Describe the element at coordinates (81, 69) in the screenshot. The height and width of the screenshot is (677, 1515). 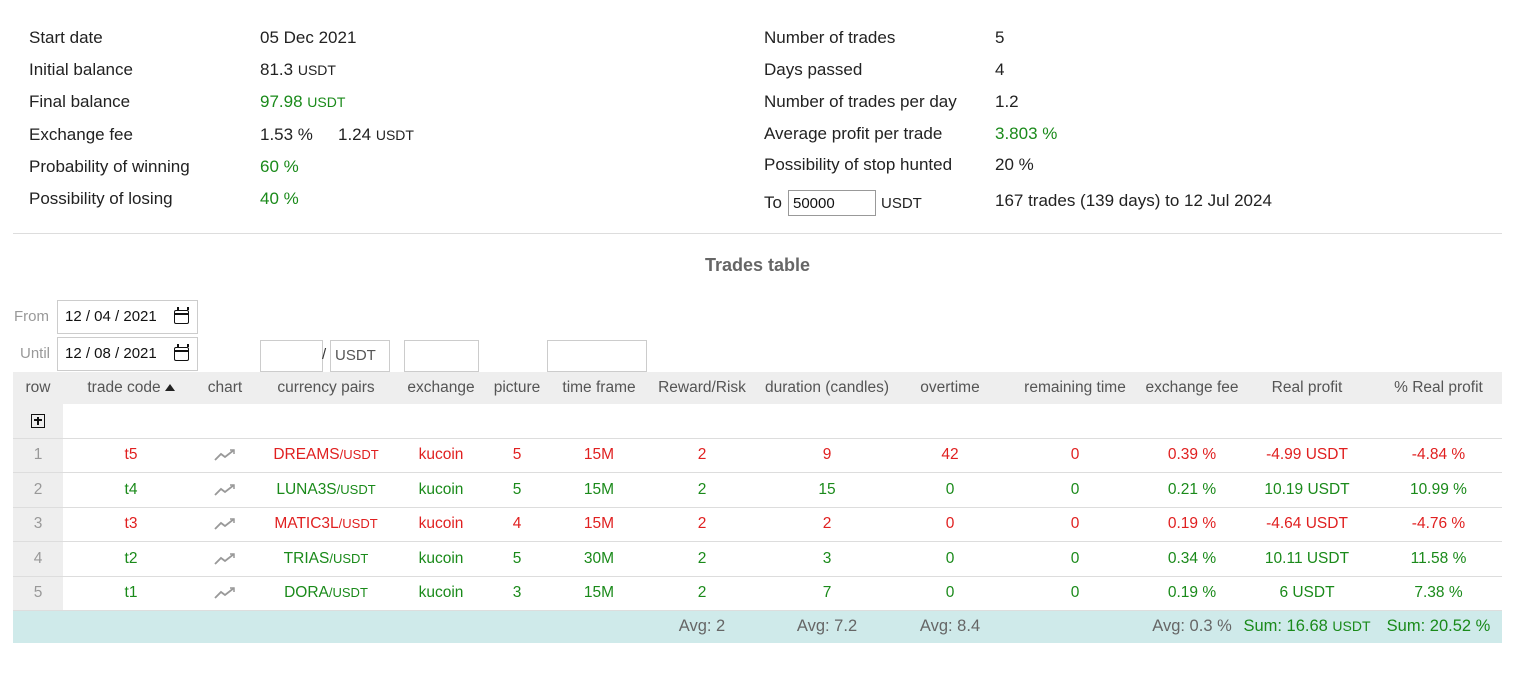
I see `stat-label-initial-balance: Initial balance` at that location.